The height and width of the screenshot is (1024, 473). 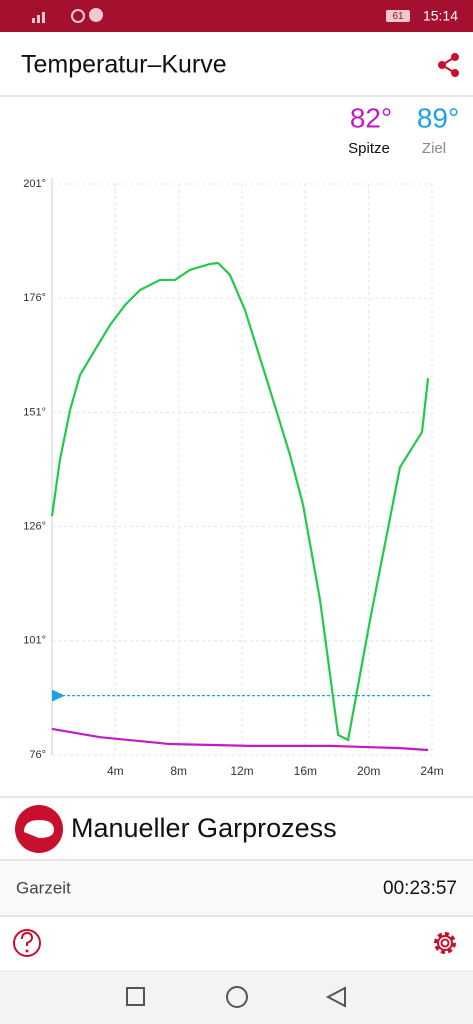 I want to click on battery-icon, so click(x=398, y=16).